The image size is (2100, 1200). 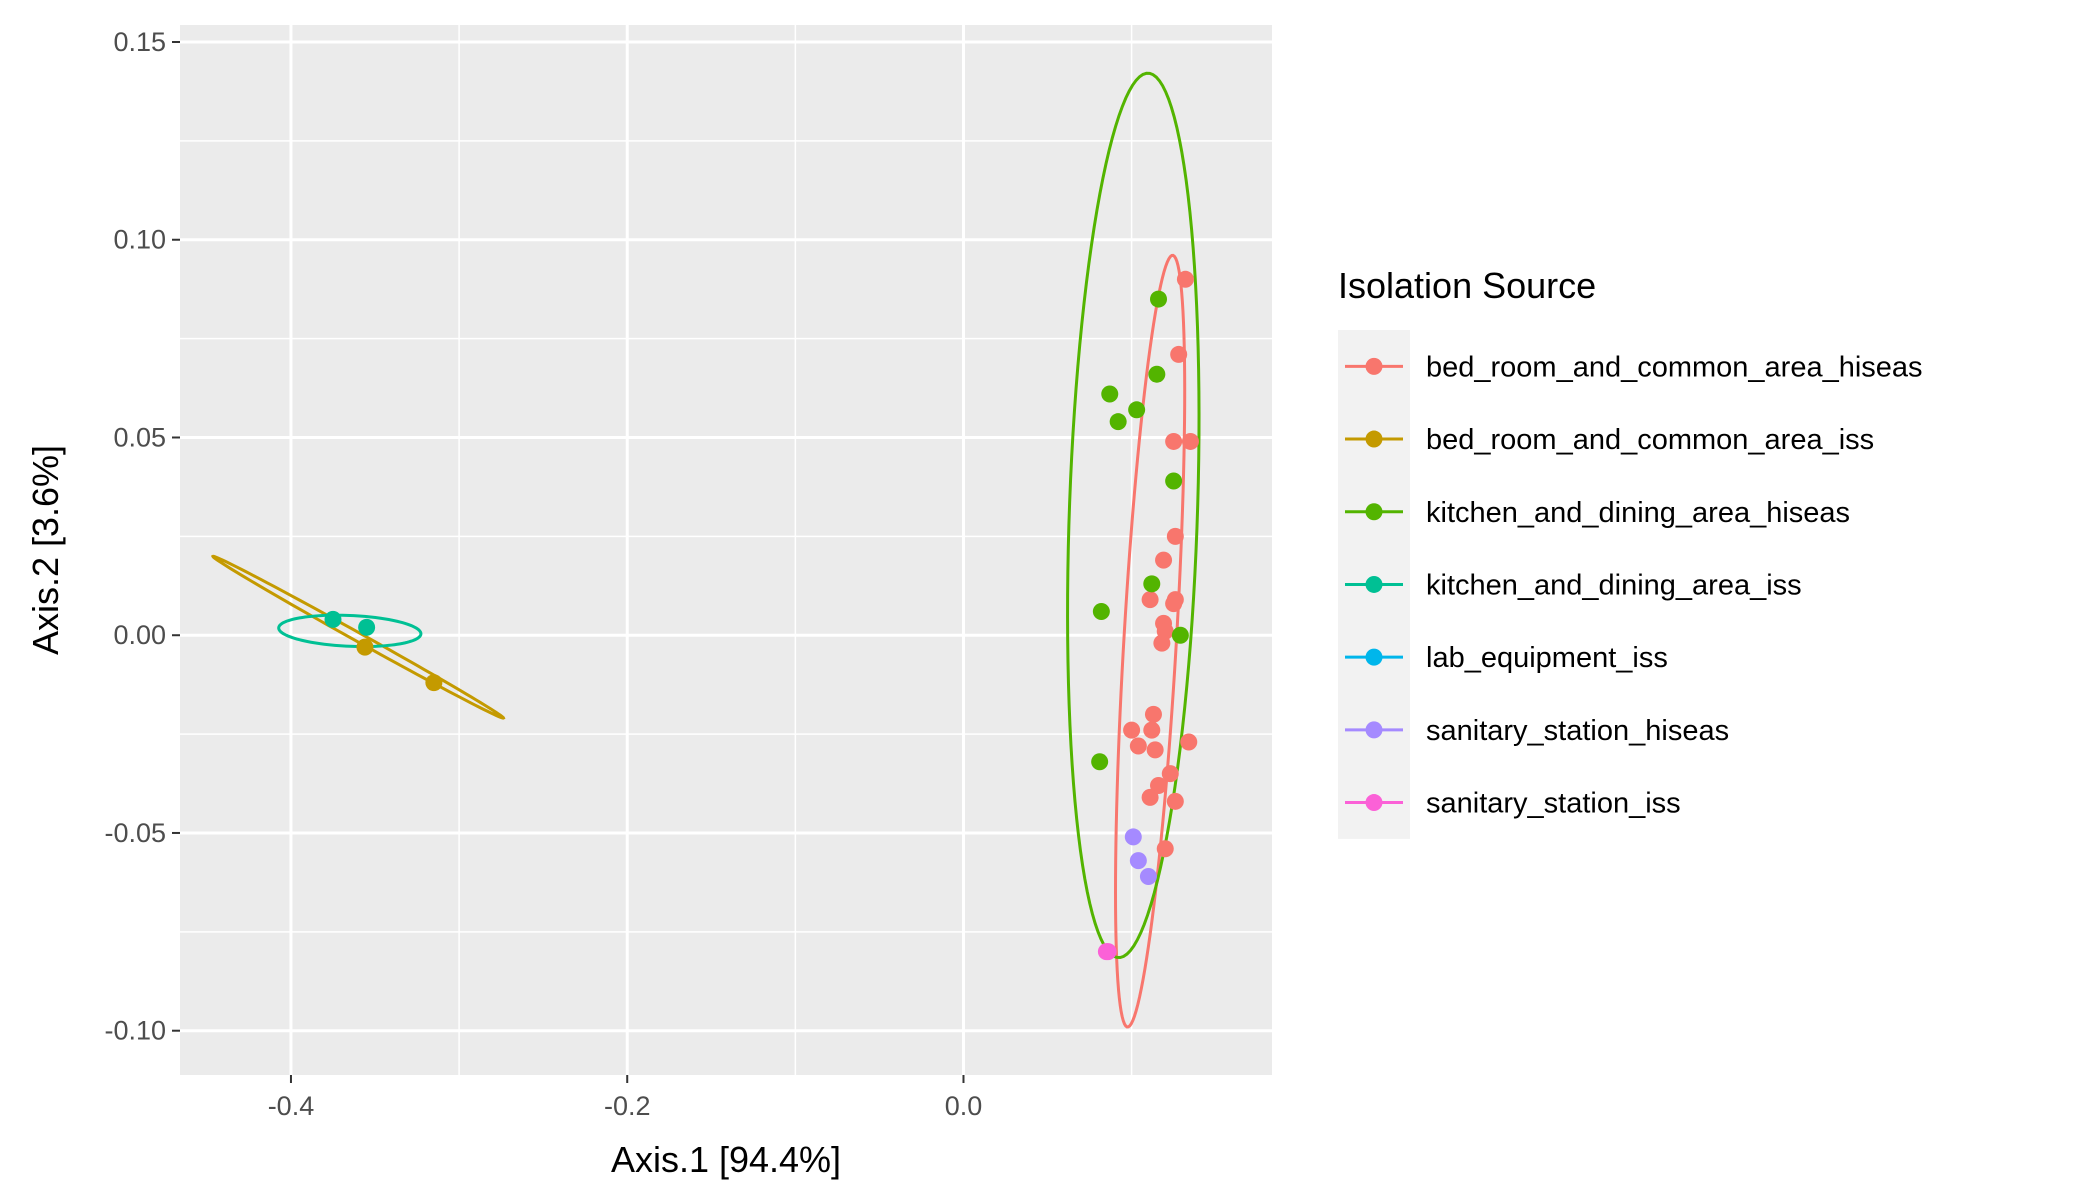 I want to click on legend-item: kitchen_and_dining_area_iss, so click(x=1573, y=585).